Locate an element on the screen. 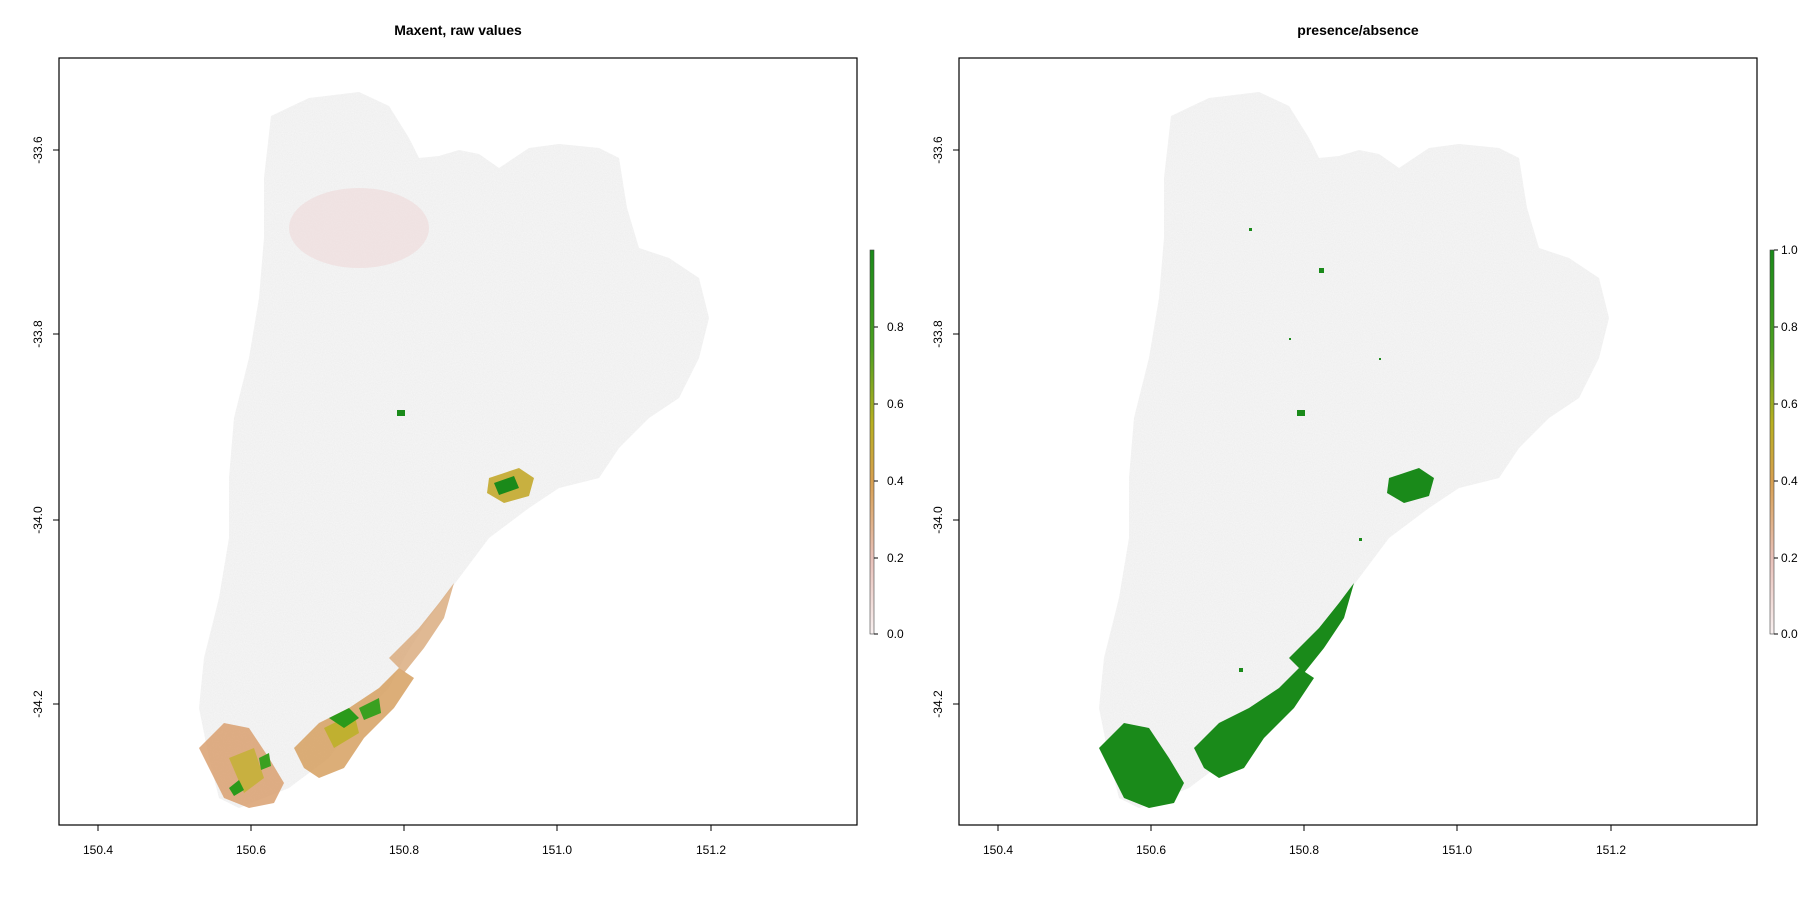 The height and width of the screenshot is (900, 1800). color-legend: 1.0 0.8 0.6 0.4 0.2 0.0 is located at coordinates (1783, 442).